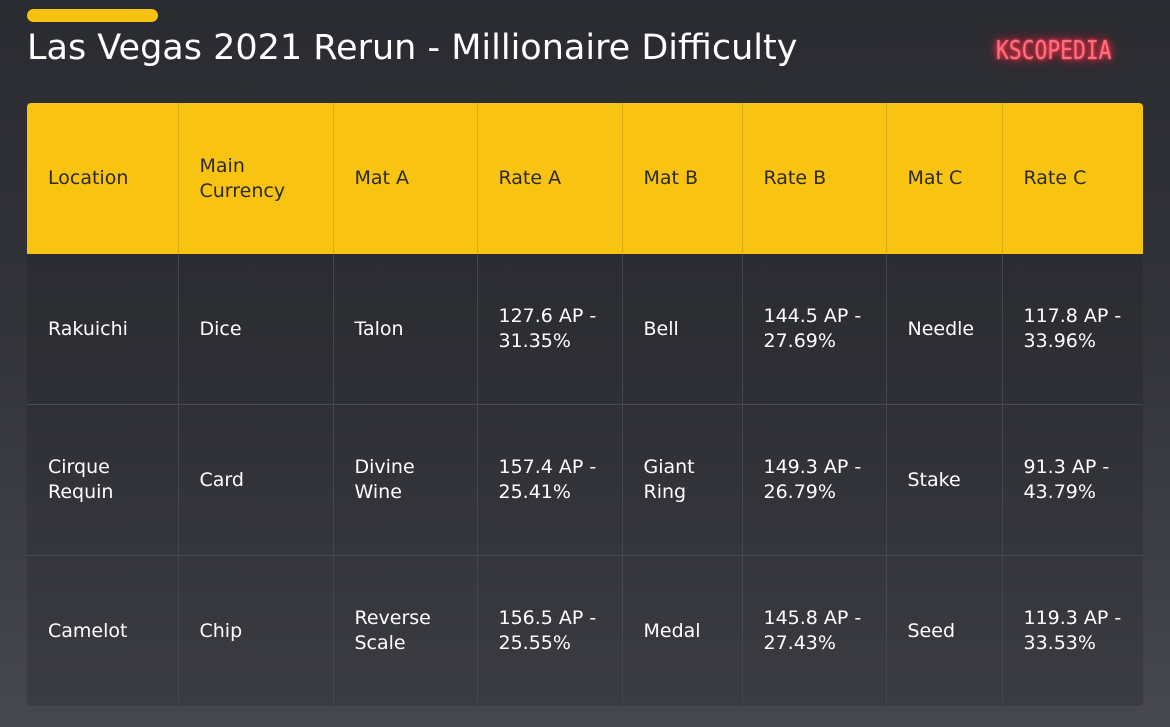 Image resolution: width=1170 pixels, height=727 pixels. I want to click on cell-rate-c: 117.8 AP - 33.96%, so click(1072, 329).